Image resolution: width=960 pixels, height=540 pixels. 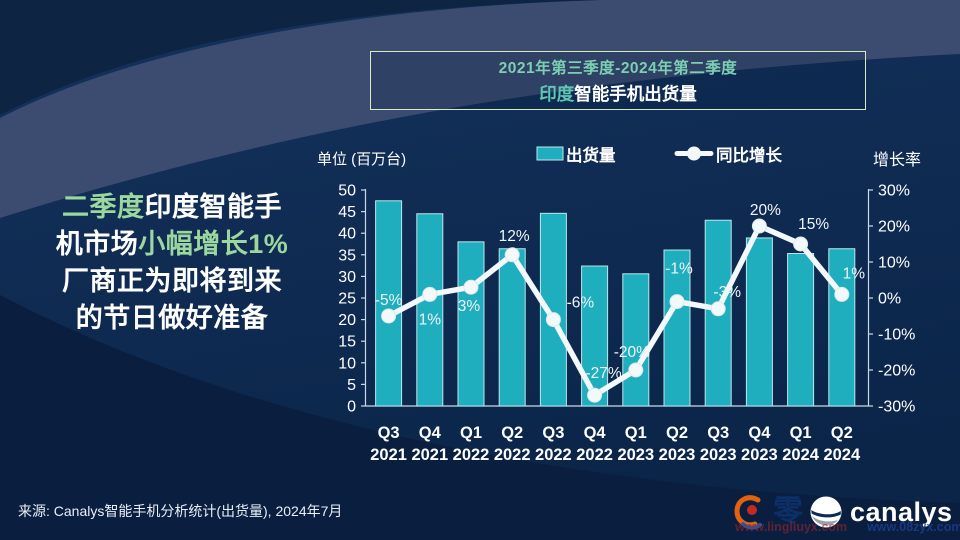 I want to click on background-topleft-dark, so click(x=300, y=57).